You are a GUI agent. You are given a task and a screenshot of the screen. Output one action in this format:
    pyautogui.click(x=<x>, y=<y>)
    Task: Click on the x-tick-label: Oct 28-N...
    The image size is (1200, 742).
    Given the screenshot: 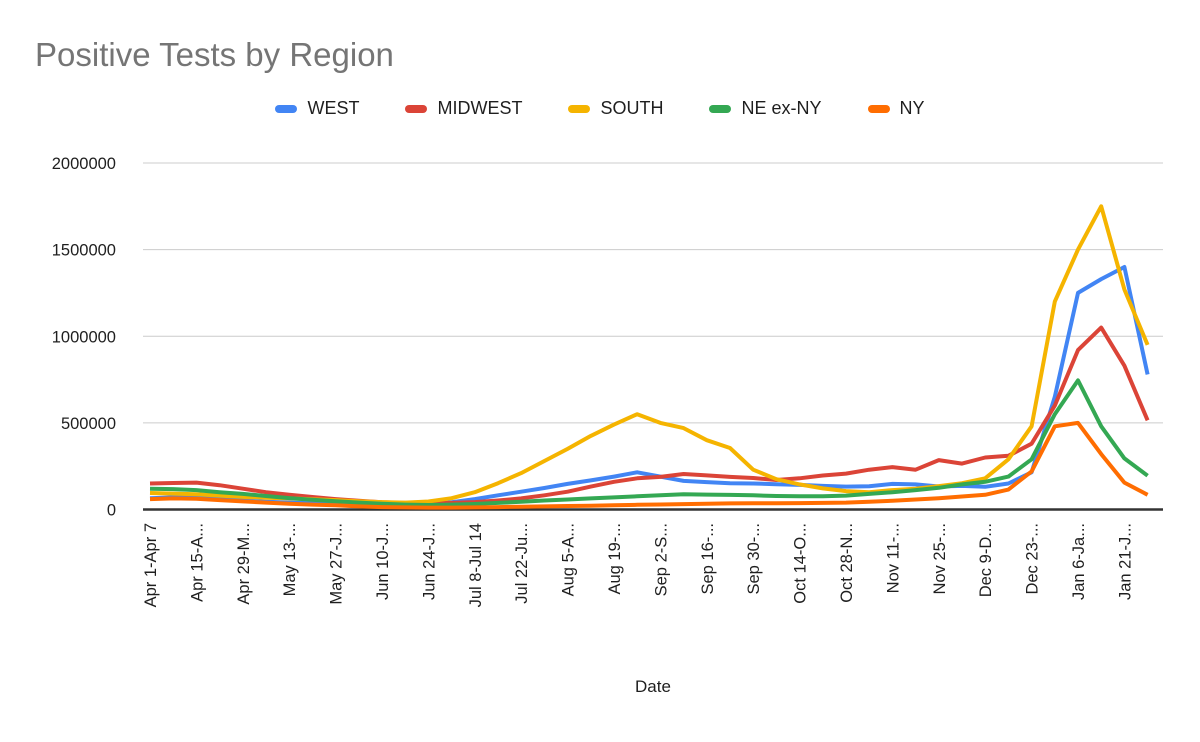 What is the action you would take?
    pyautogui.click(x=847, y=563)
    